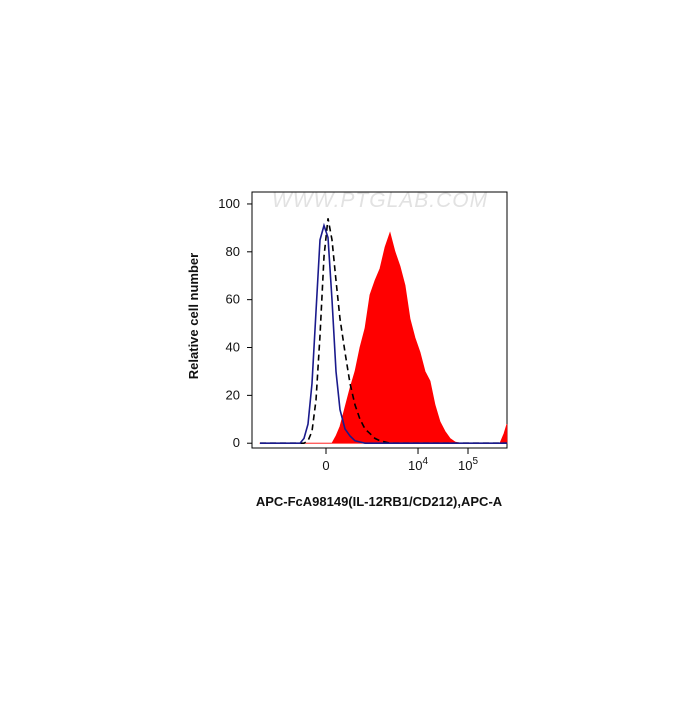 Image resolution: width=700 pixels, height=705 pixels. Describe the element at coordinates (233, 251) in the screenshot. I see `y-tick-label: 80` at that location.